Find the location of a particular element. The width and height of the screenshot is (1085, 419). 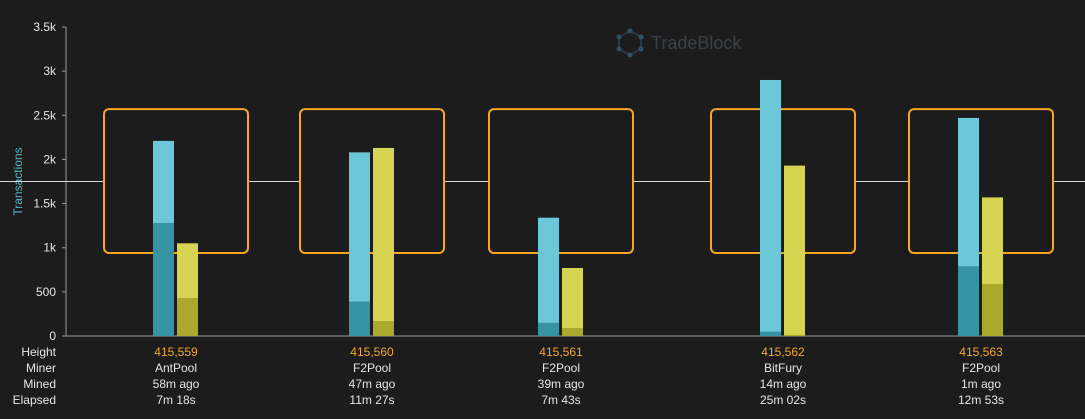

block-mined: 58m ago is located at coordinates (176, 384).